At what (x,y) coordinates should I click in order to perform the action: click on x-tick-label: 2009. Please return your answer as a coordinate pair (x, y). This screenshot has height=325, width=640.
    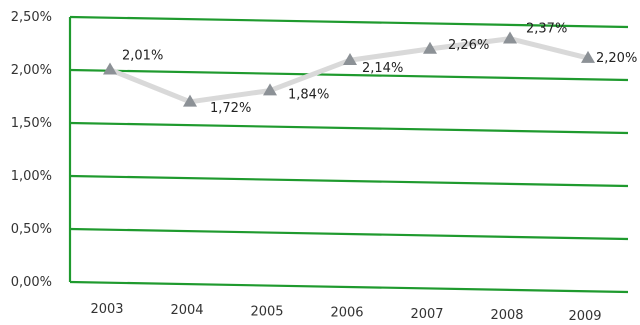
    Looking at the image, I should click on (584, 316).